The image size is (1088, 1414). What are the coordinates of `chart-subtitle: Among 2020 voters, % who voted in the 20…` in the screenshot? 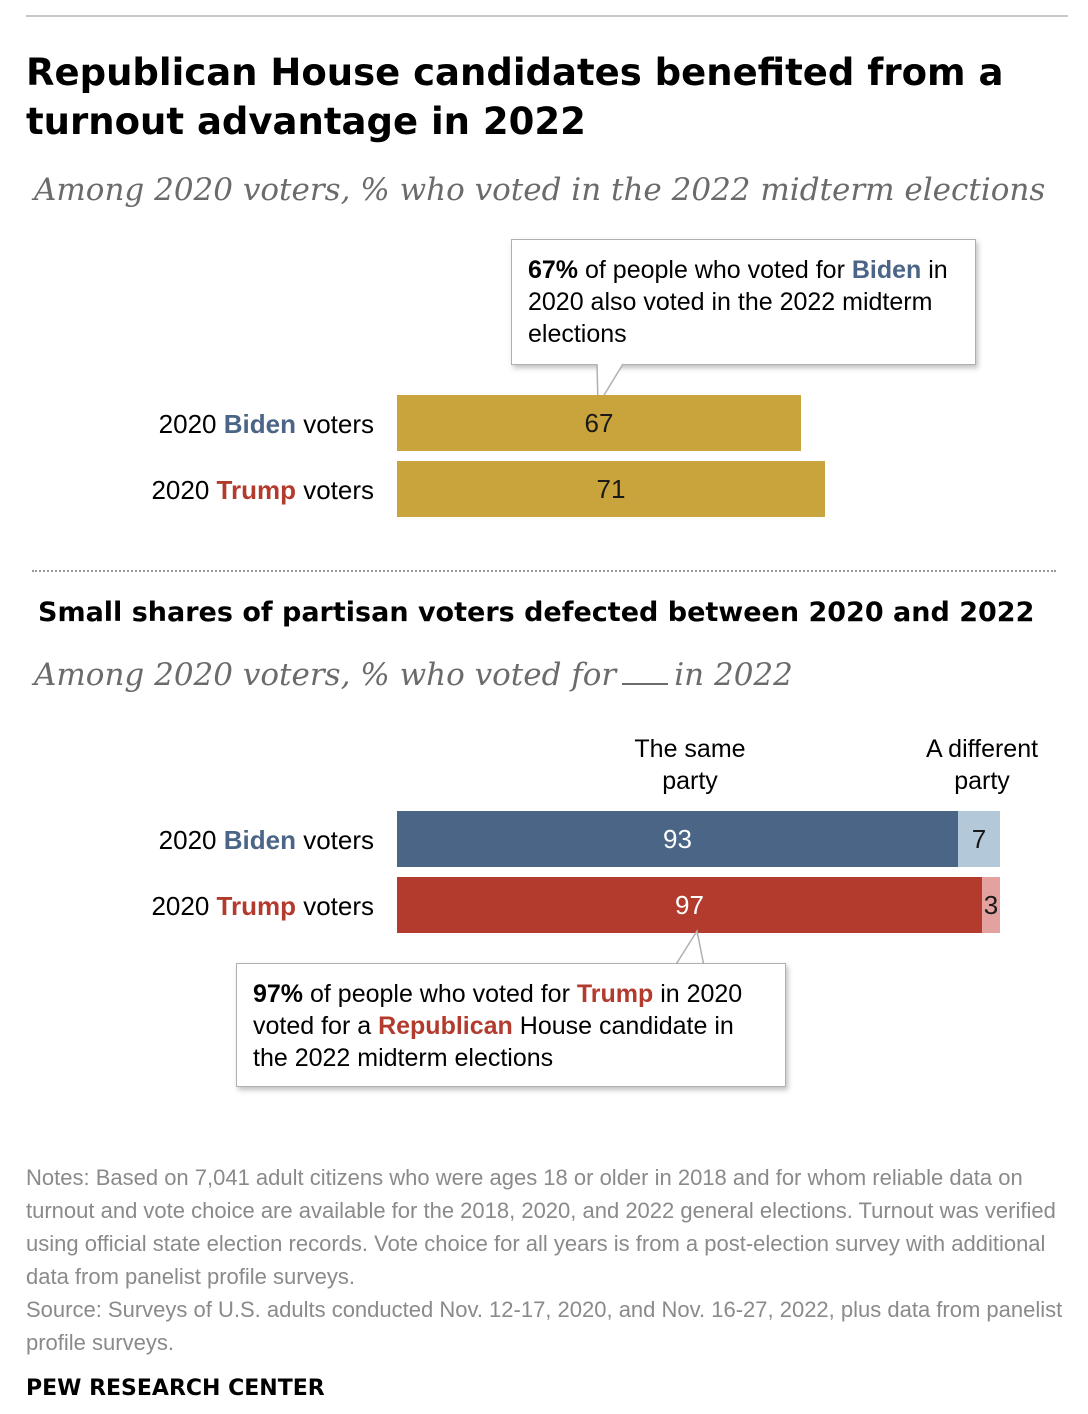 It's located at (540, 190).